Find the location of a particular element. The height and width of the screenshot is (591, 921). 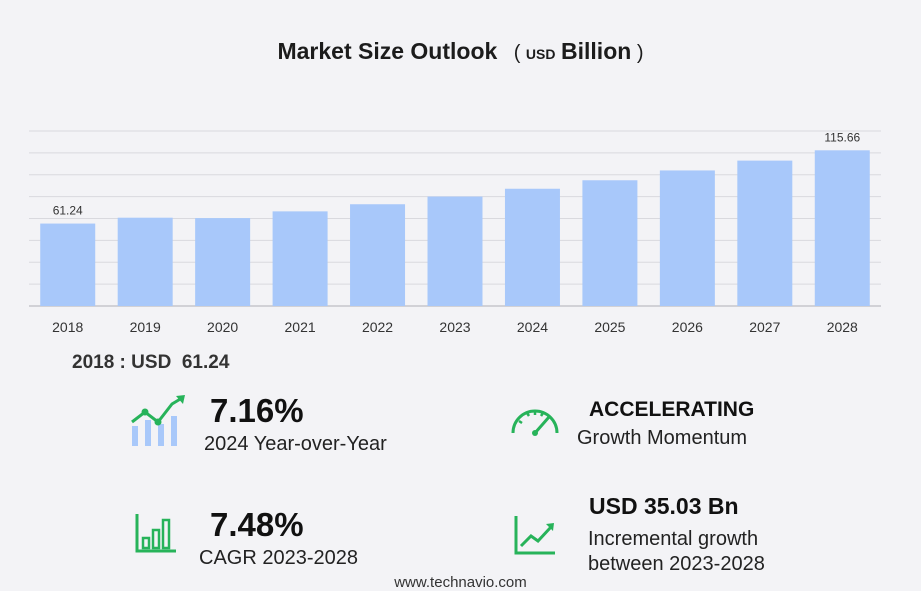

x-tick-label-2028: 2028 is located at coordinates (842, 327).